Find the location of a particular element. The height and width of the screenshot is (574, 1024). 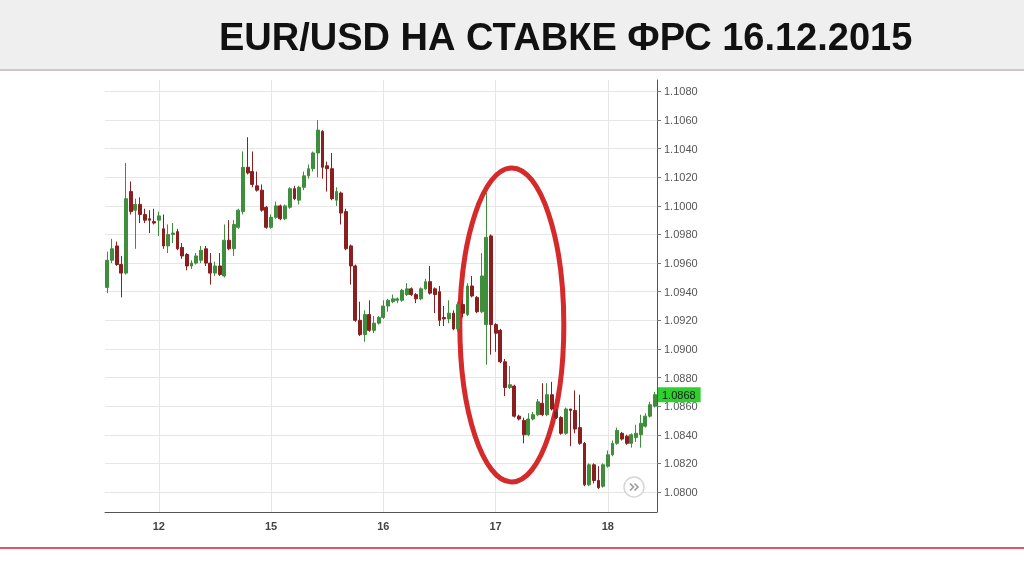

y-tick-label: 1.0860 is located at coordinates (681, 406).